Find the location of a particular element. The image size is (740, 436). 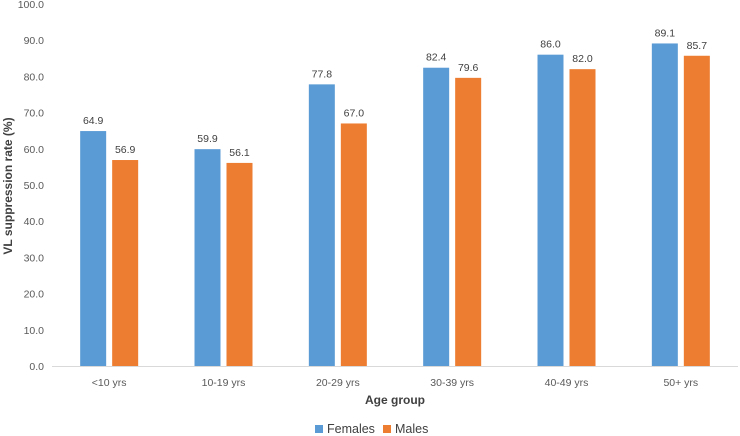

y-tick-label: 50.0 is located at coordinates (34, 186).